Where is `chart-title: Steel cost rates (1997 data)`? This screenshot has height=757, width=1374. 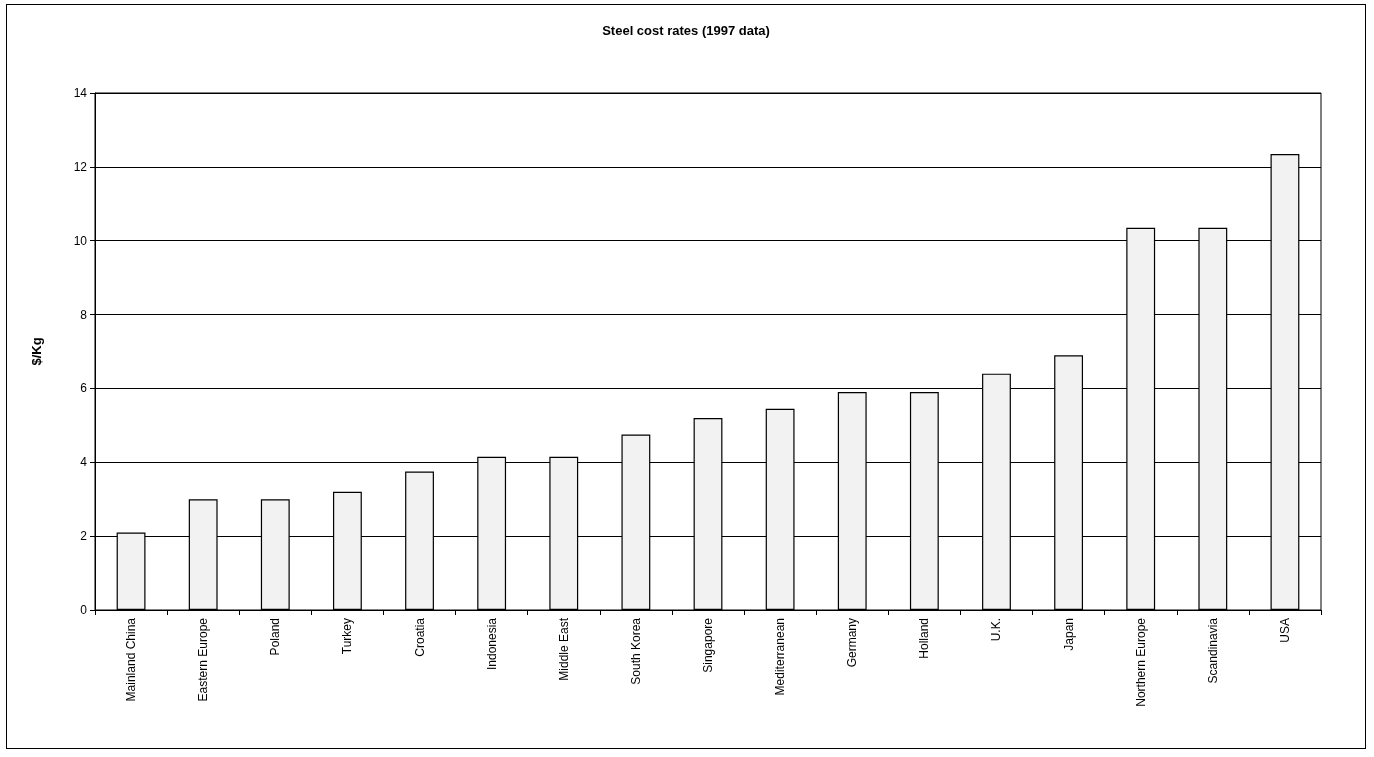
chart-title: Steel cost rates (1997 data) is located at coordinates (686, 30).